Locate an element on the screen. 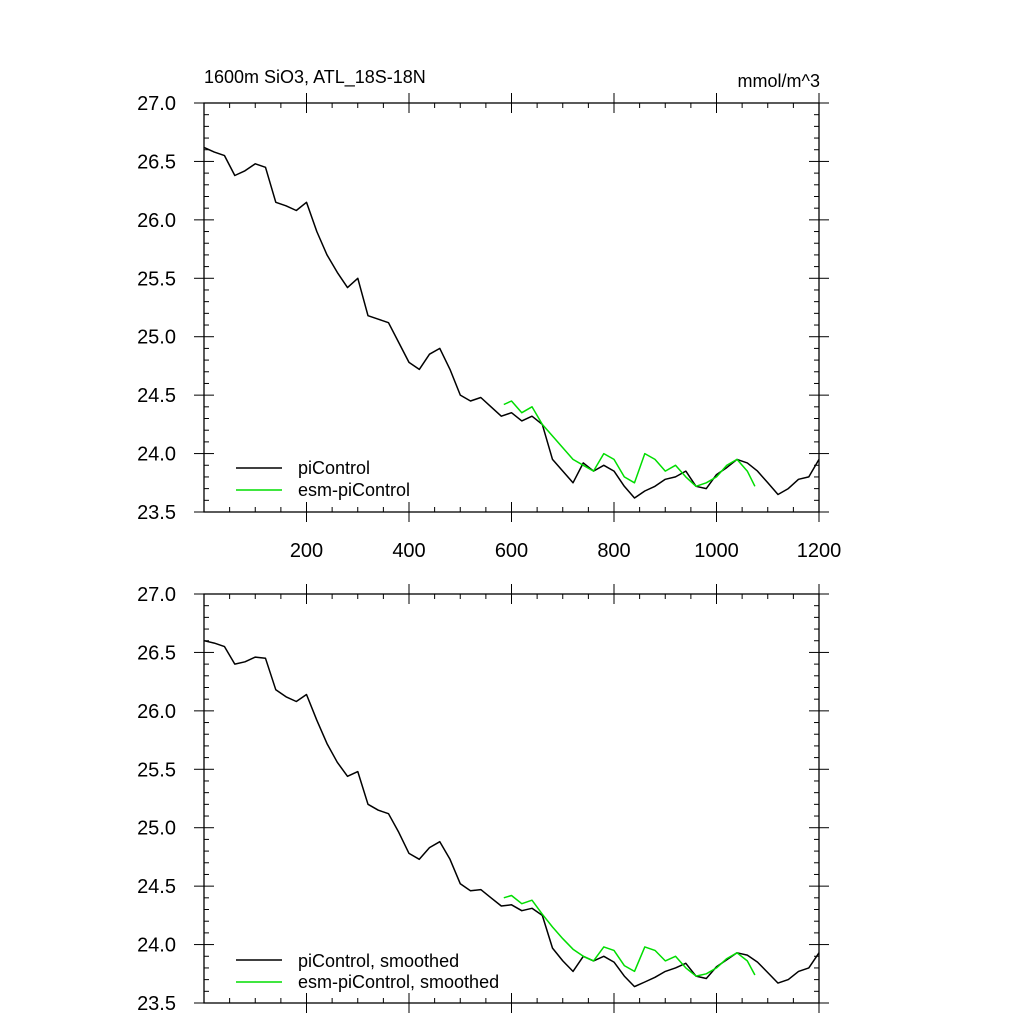 This screenshot has width=1024, height=1024. legend-label-picontrol: piControl is located at coordinates (334, 468).